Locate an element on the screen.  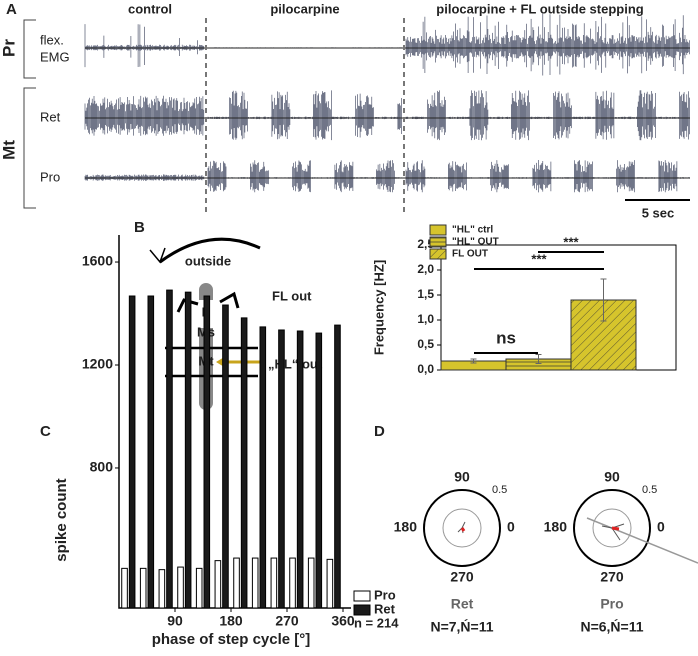
sample-size: N=7,Ń=11 is located at coordinates (461, 627).